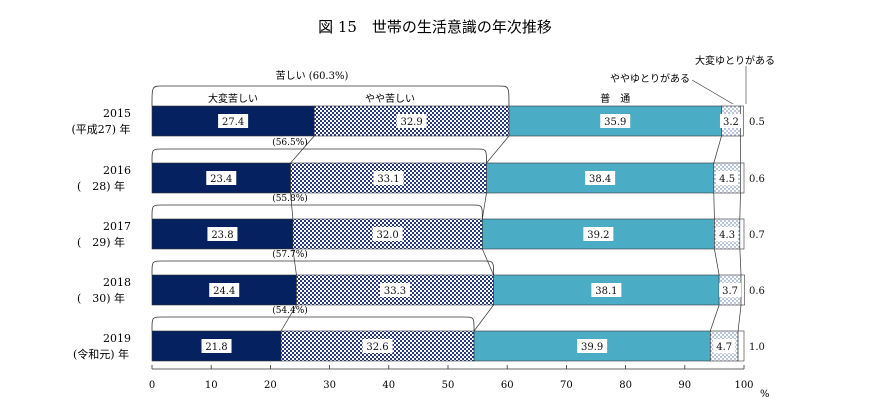 The width and height of the screenshot is (870, 403). What do you see at coordinates (451, 378) in the screenshot?
I see `x-axis: 0 10 20 30 40 50 60 70 80 90 100` at bounding box center [451, 378].